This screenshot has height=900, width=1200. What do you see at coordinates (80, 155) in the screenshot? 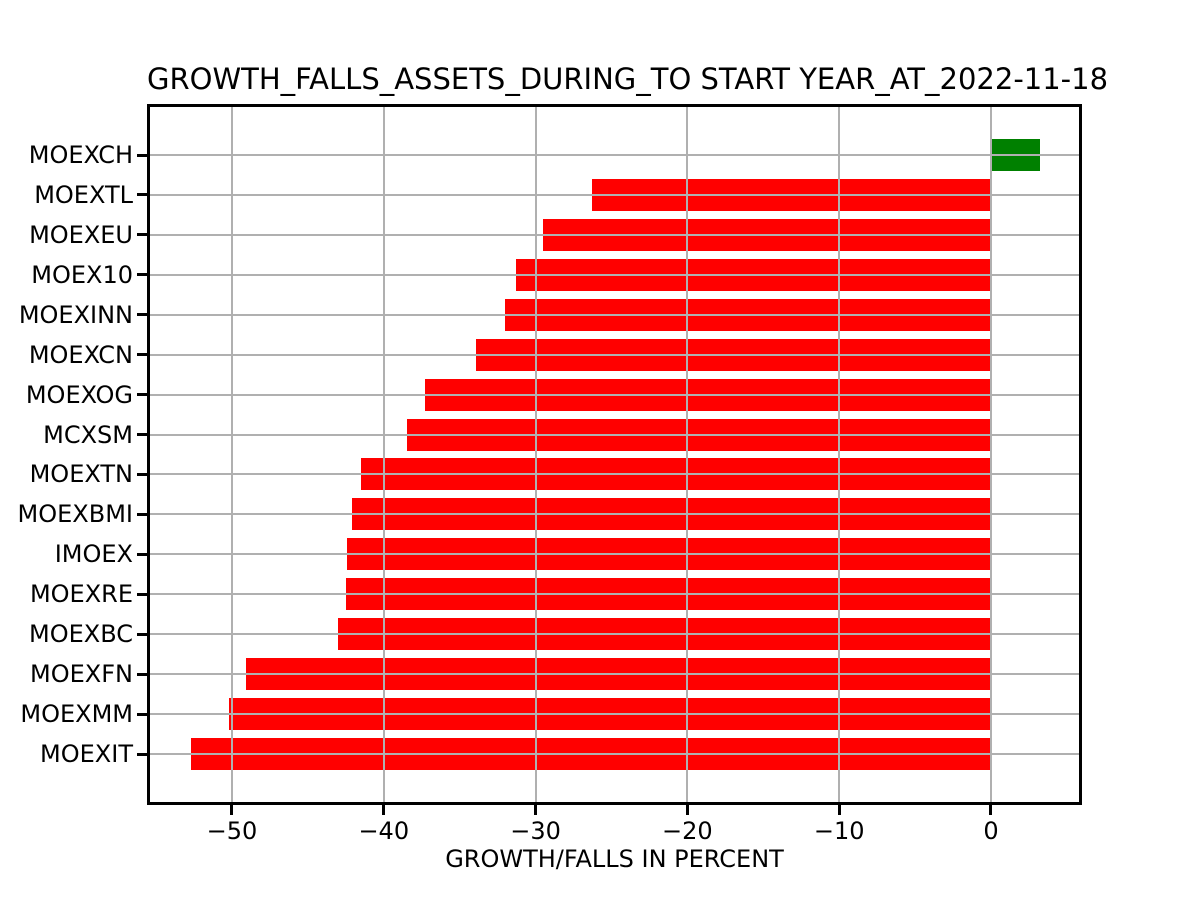
I see `y-tick-label-MOEXCH: MOEXCH` at bounding box center [80, 155].